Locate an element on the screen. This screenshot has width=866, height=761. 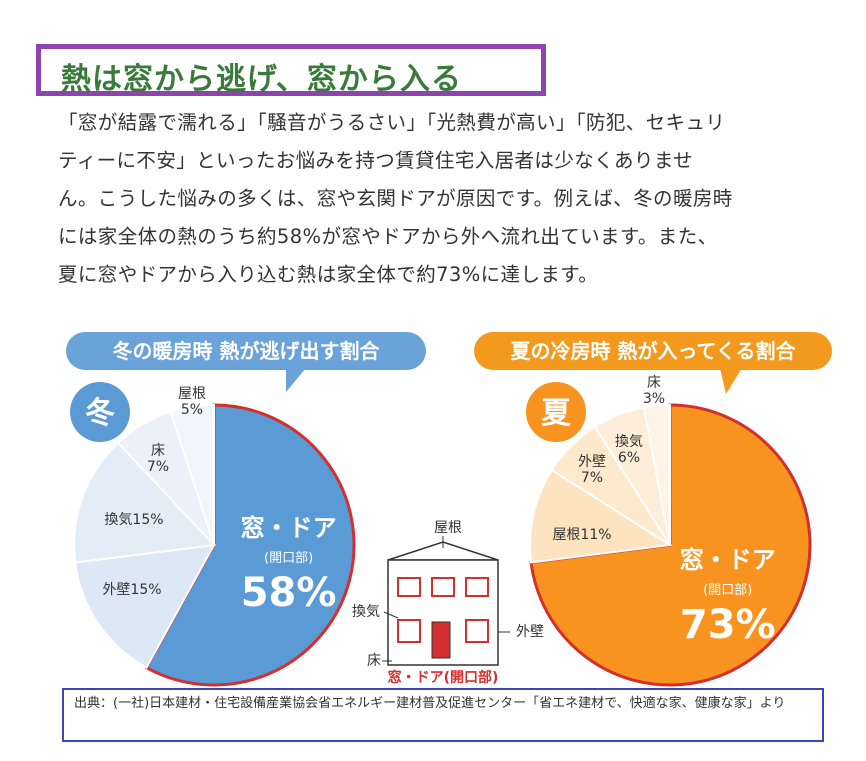
slice-label: 外壁 is located at coordinates (592, 462).